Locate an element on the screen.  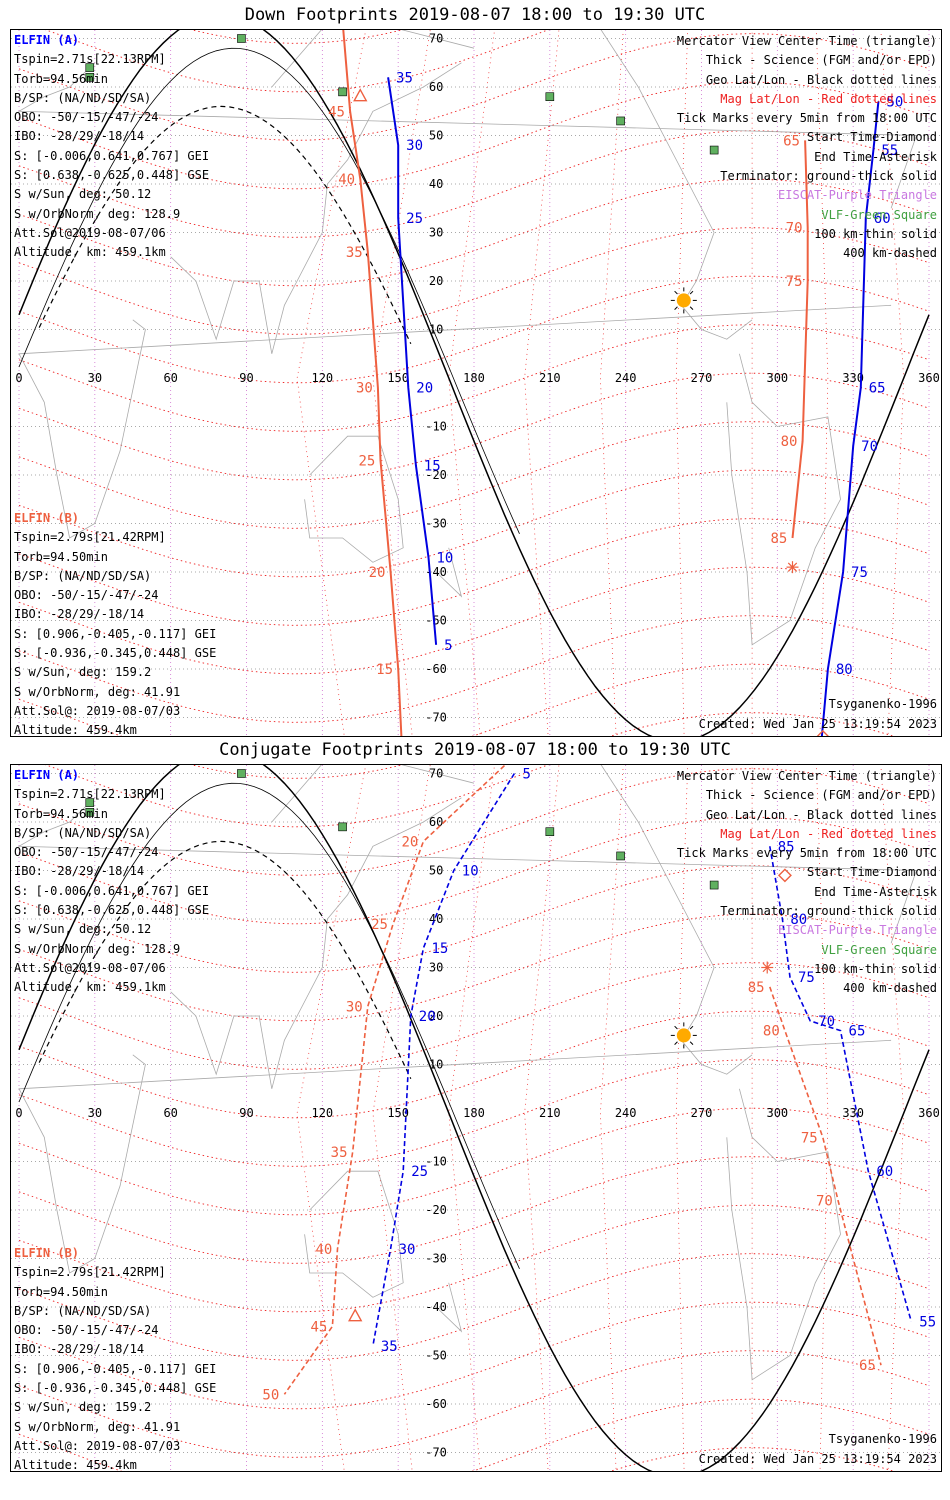
info-line: Altitude: 459.4km is located at coordinates (75, 1465).